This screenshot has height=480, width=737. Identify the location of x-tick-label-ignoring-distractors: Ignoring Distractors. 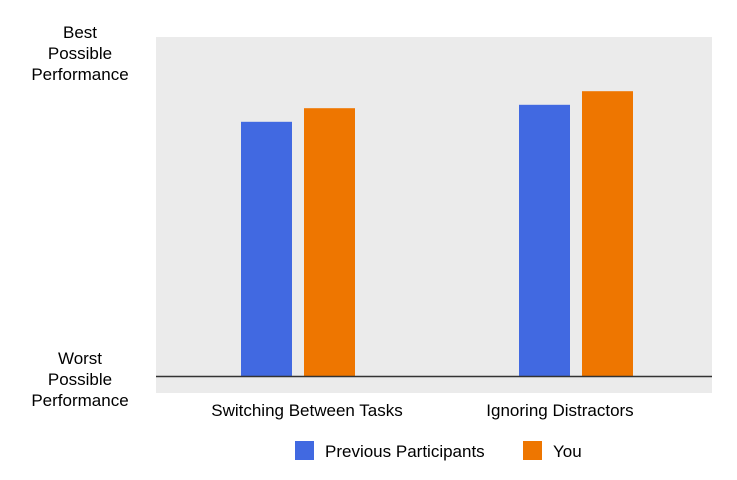
(559, 410).